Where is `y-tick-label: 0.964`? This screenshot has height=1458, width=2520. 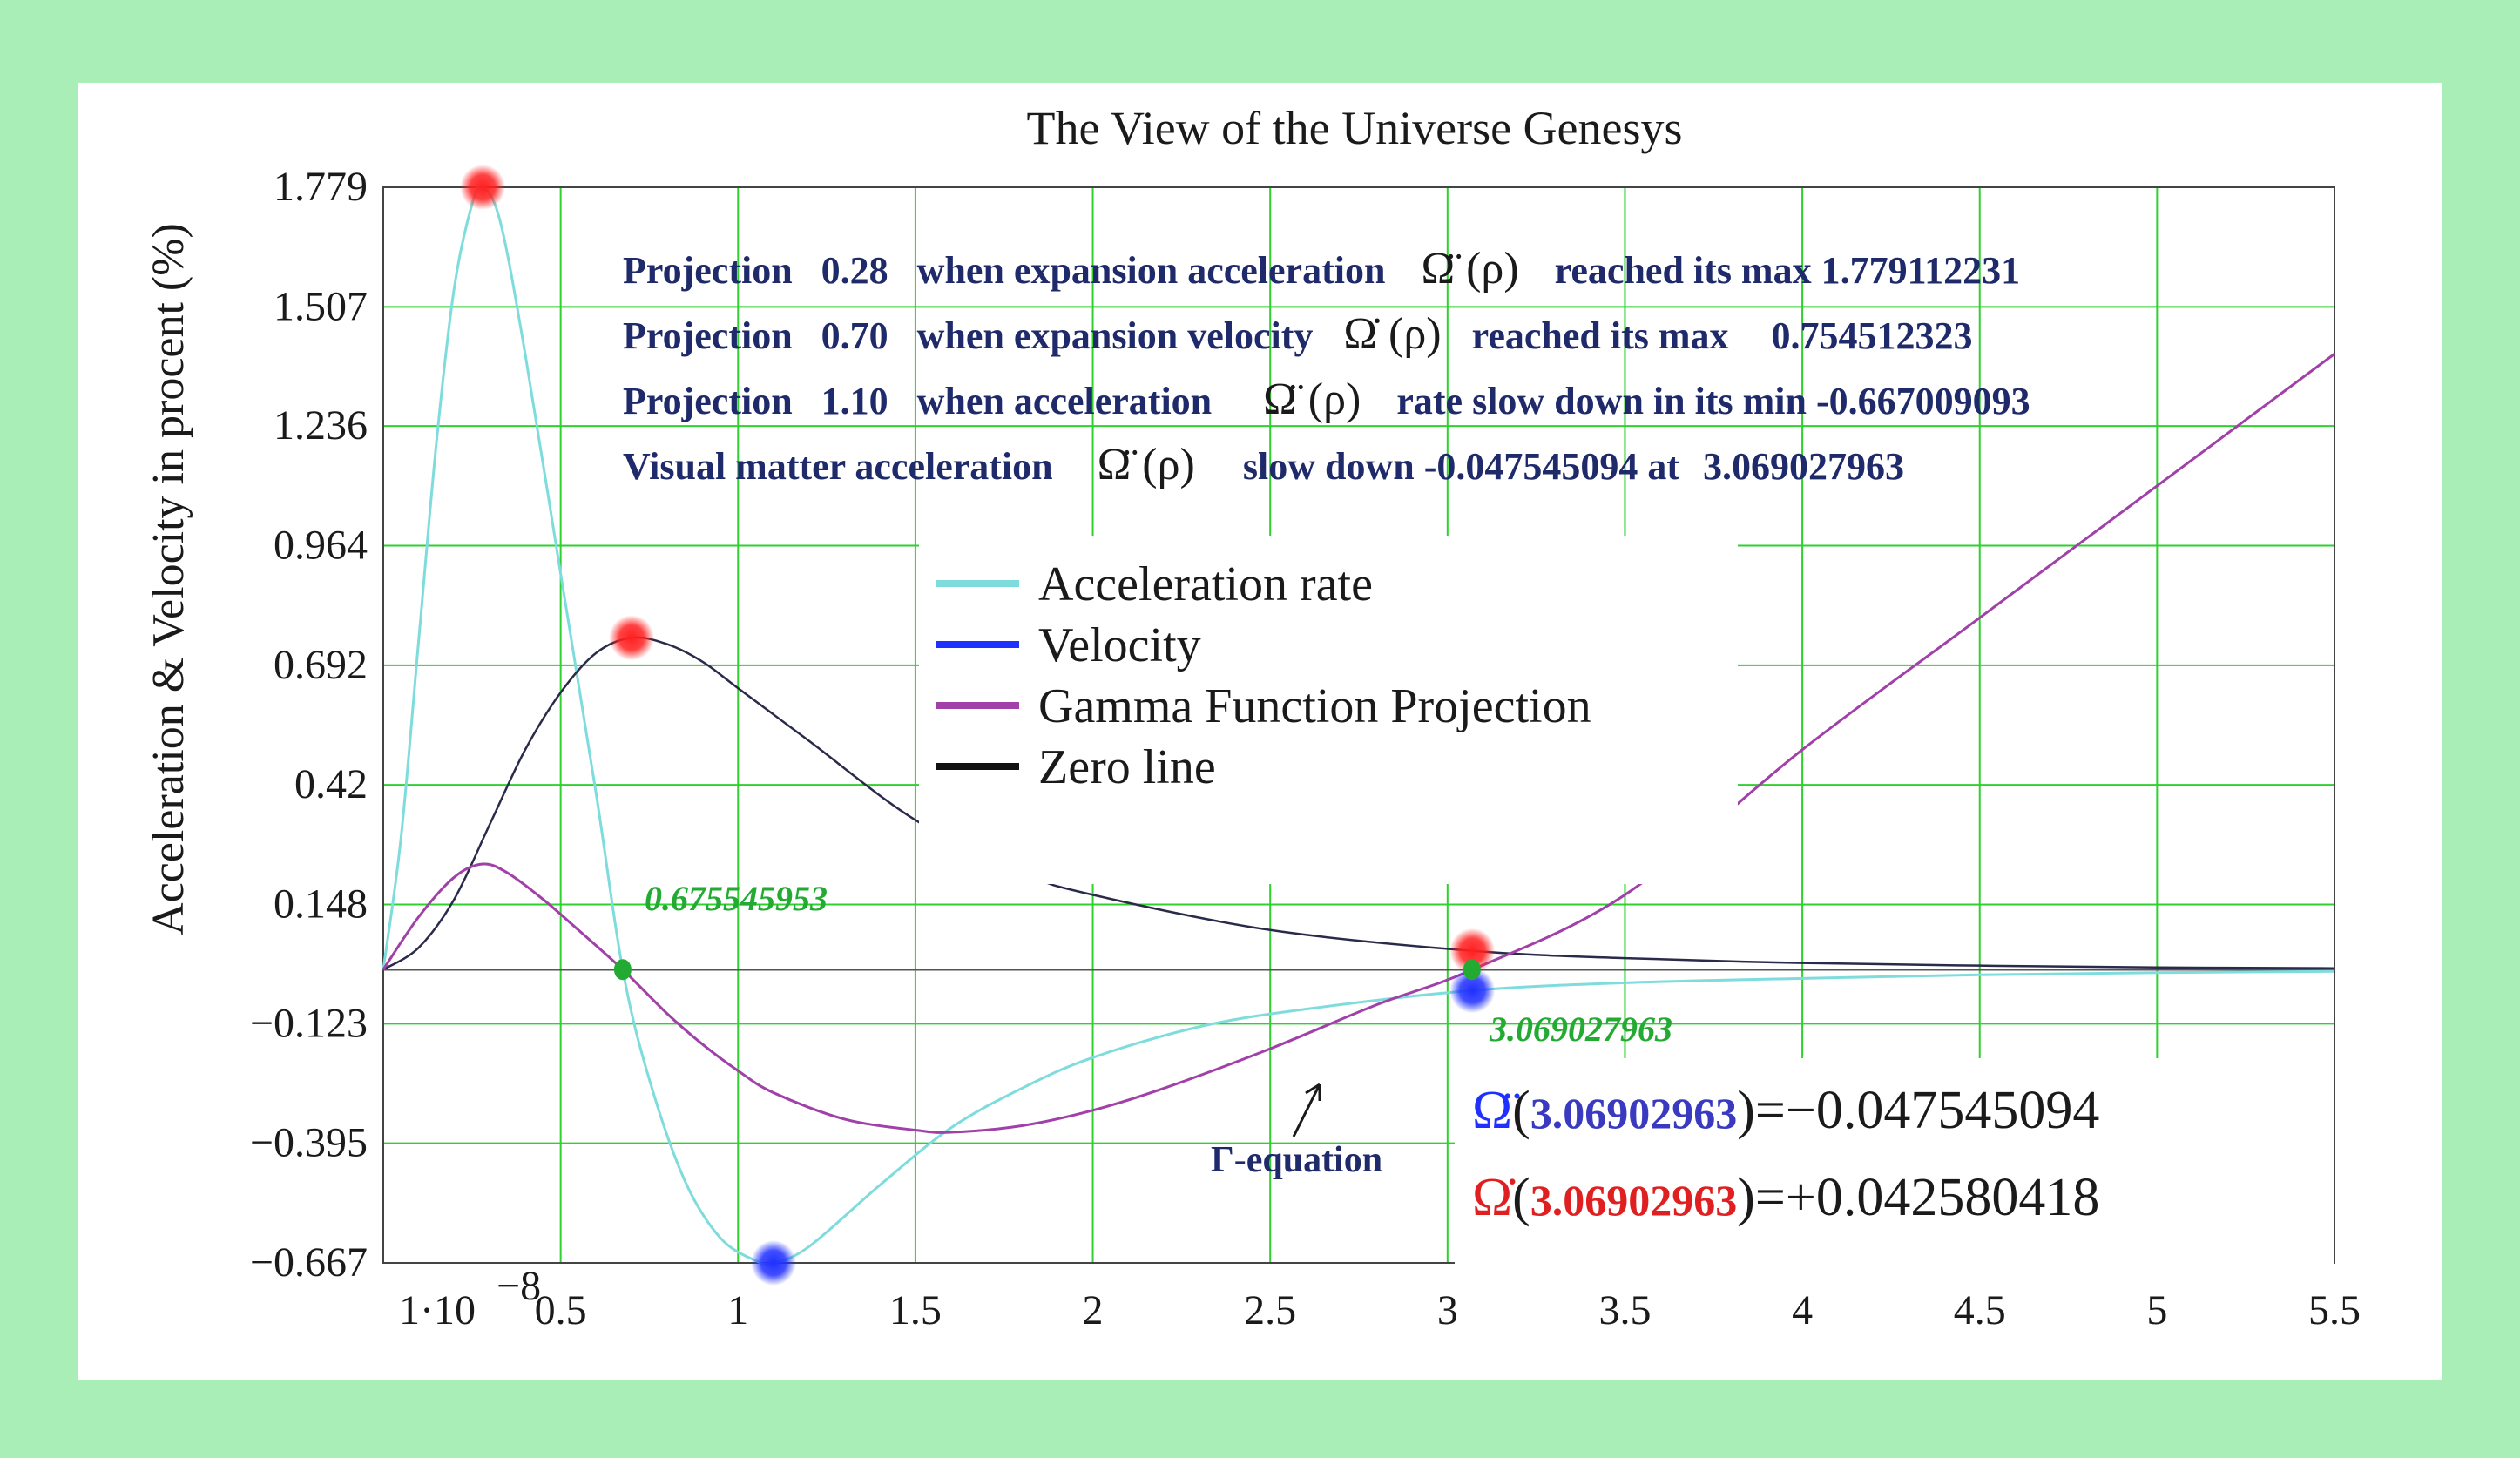 y-tick-label: 0.964 is located at coordinates (321, 545).